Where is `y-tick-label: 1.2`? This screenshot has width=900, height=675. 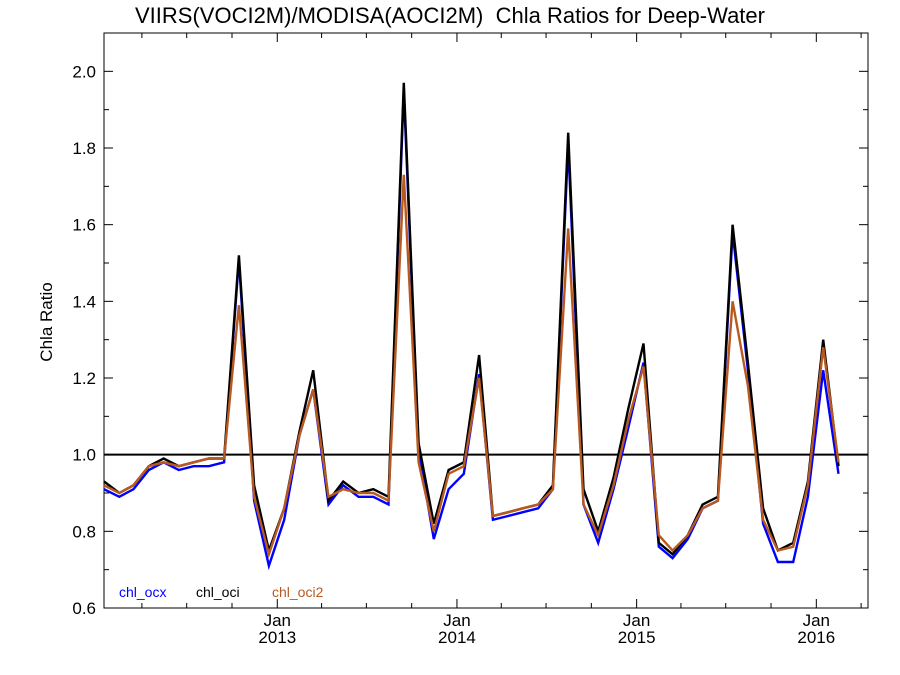
y-tick-label: 1.2 is located at coordinates (84, 378).